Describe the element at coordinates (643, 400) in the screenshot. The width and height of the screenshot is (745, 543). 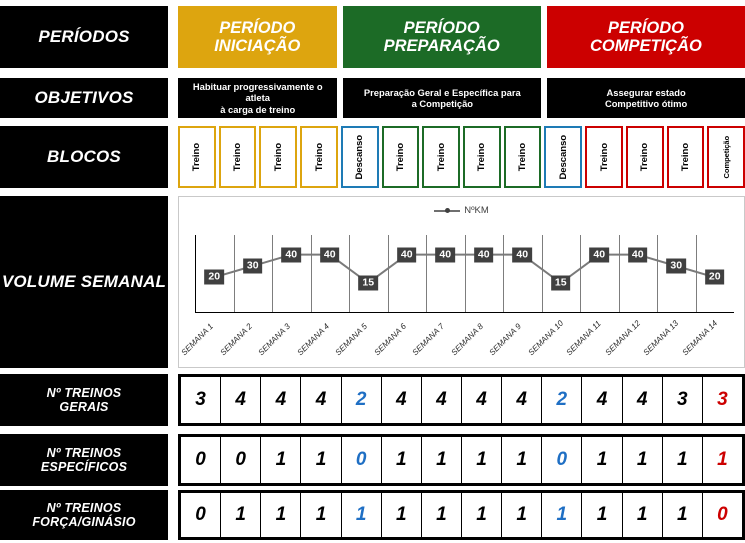
I see `treinos-gerais-cell-12: 4` at that location.